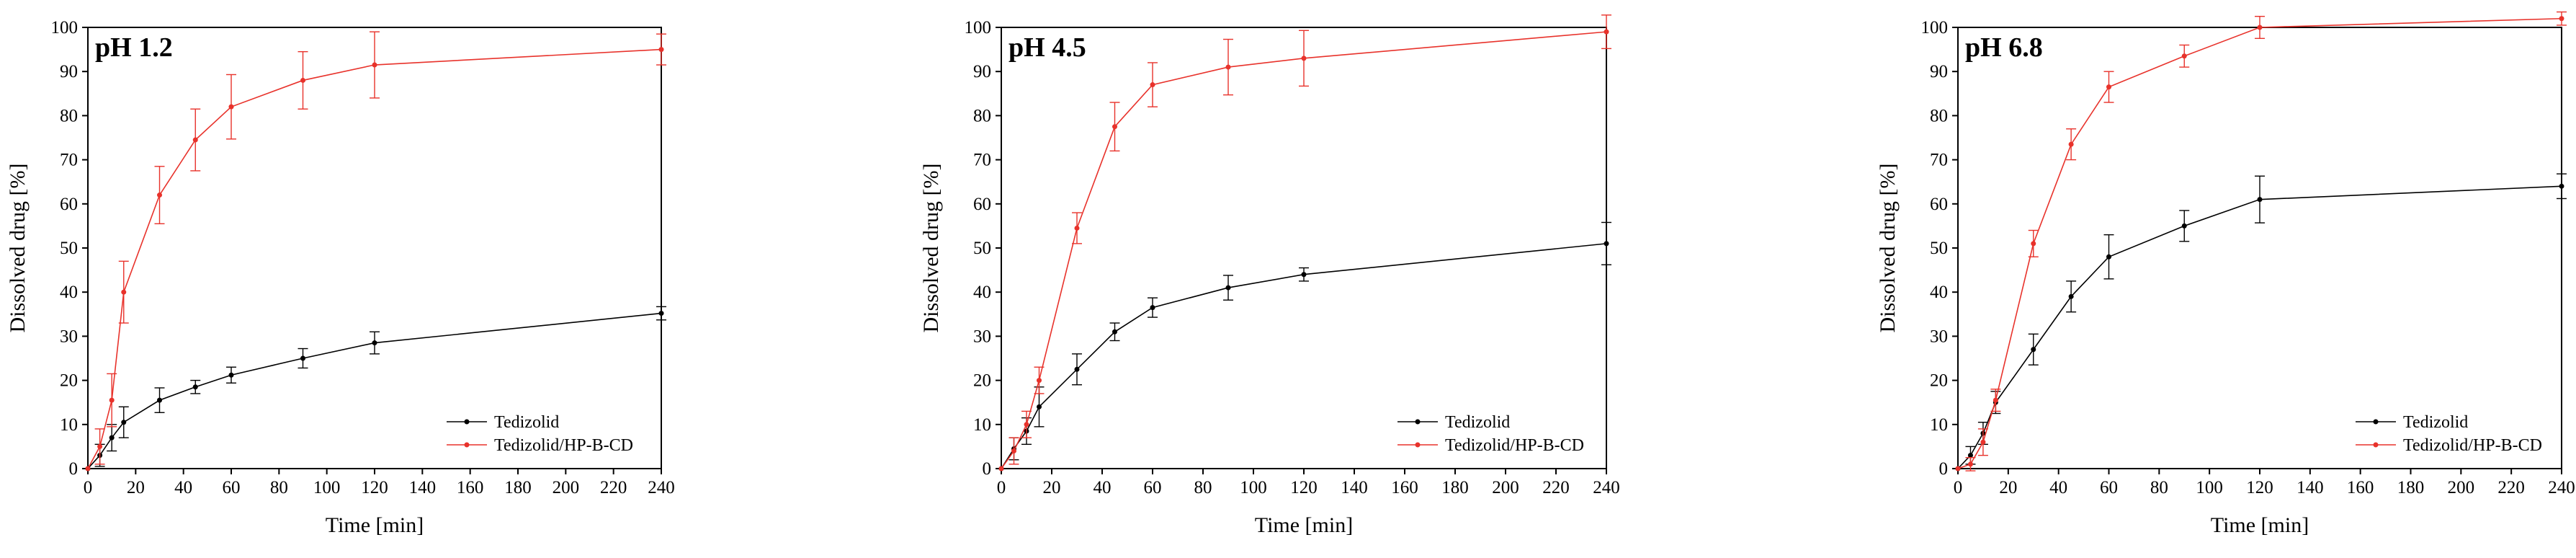  What do you see at coordinates (1047, 47) in the screenshot?
I see `panel-title: pH 4.5` at bounding box center [1047, 47].